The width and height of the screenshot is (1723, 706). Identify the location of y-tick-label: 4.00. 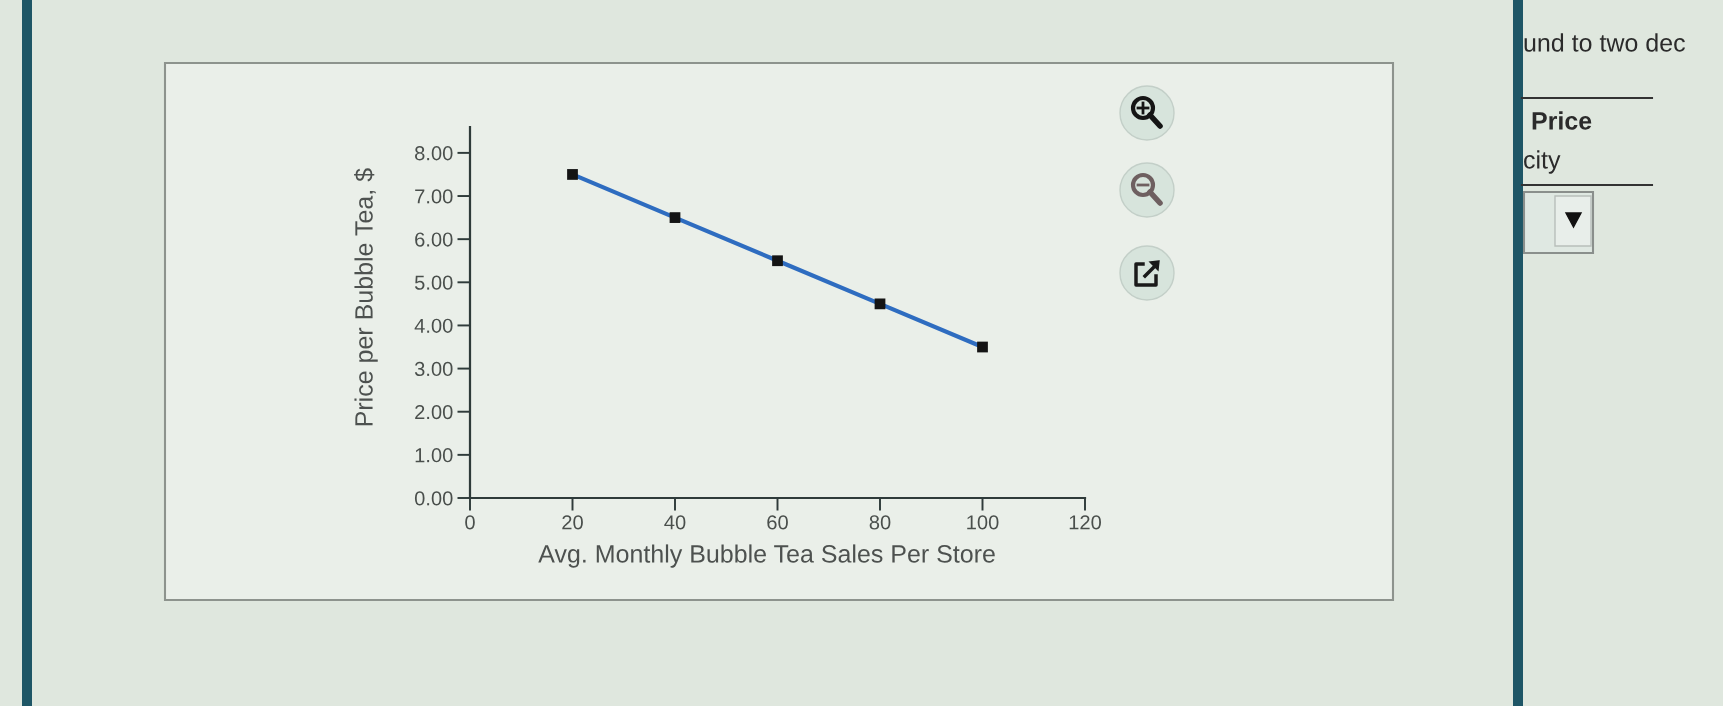
(433, 325).